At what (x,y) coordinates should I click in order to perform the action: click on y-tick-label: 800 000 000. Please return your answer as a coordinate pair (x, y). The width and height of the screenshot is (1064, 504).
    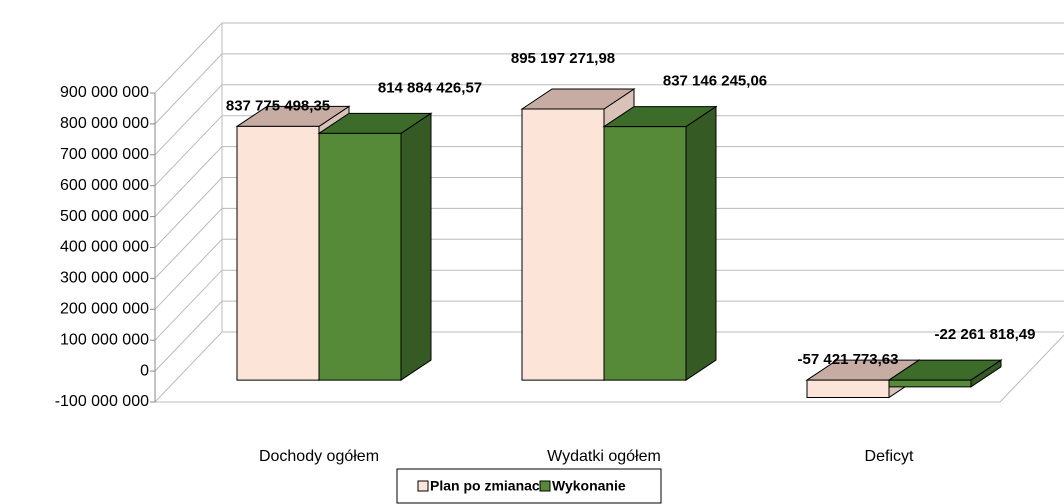
    Looking at the image, I should click on (104, 123).